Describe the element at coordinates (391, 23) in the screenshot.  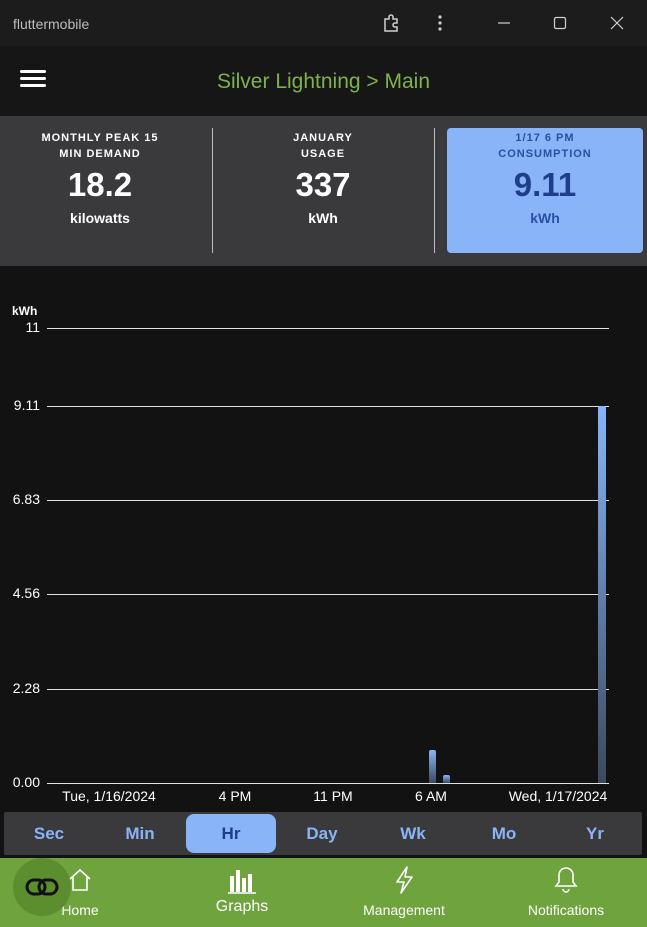
I see `extensions-icon` at that location.